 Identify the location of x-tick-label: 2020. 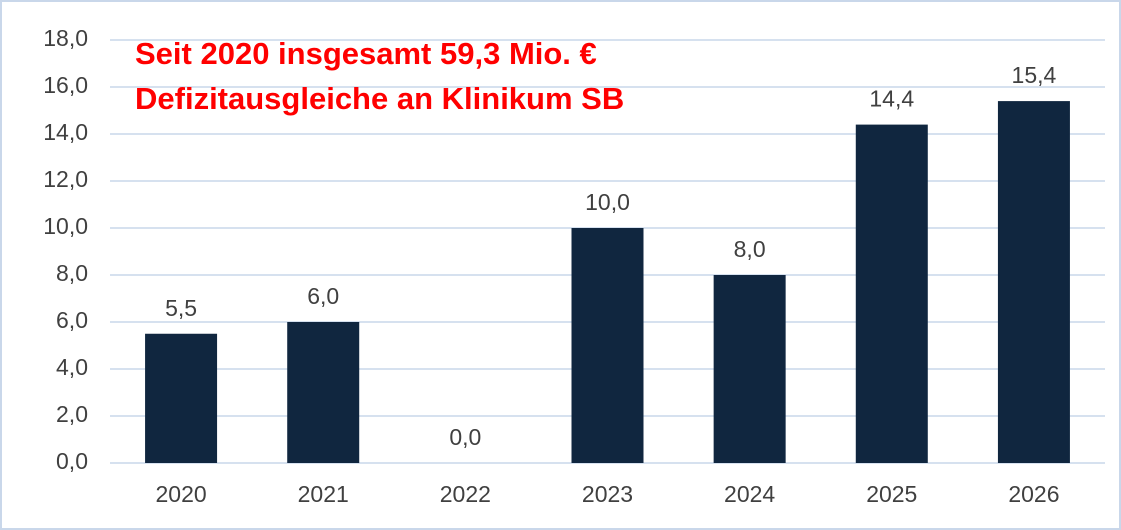
(180, 494).